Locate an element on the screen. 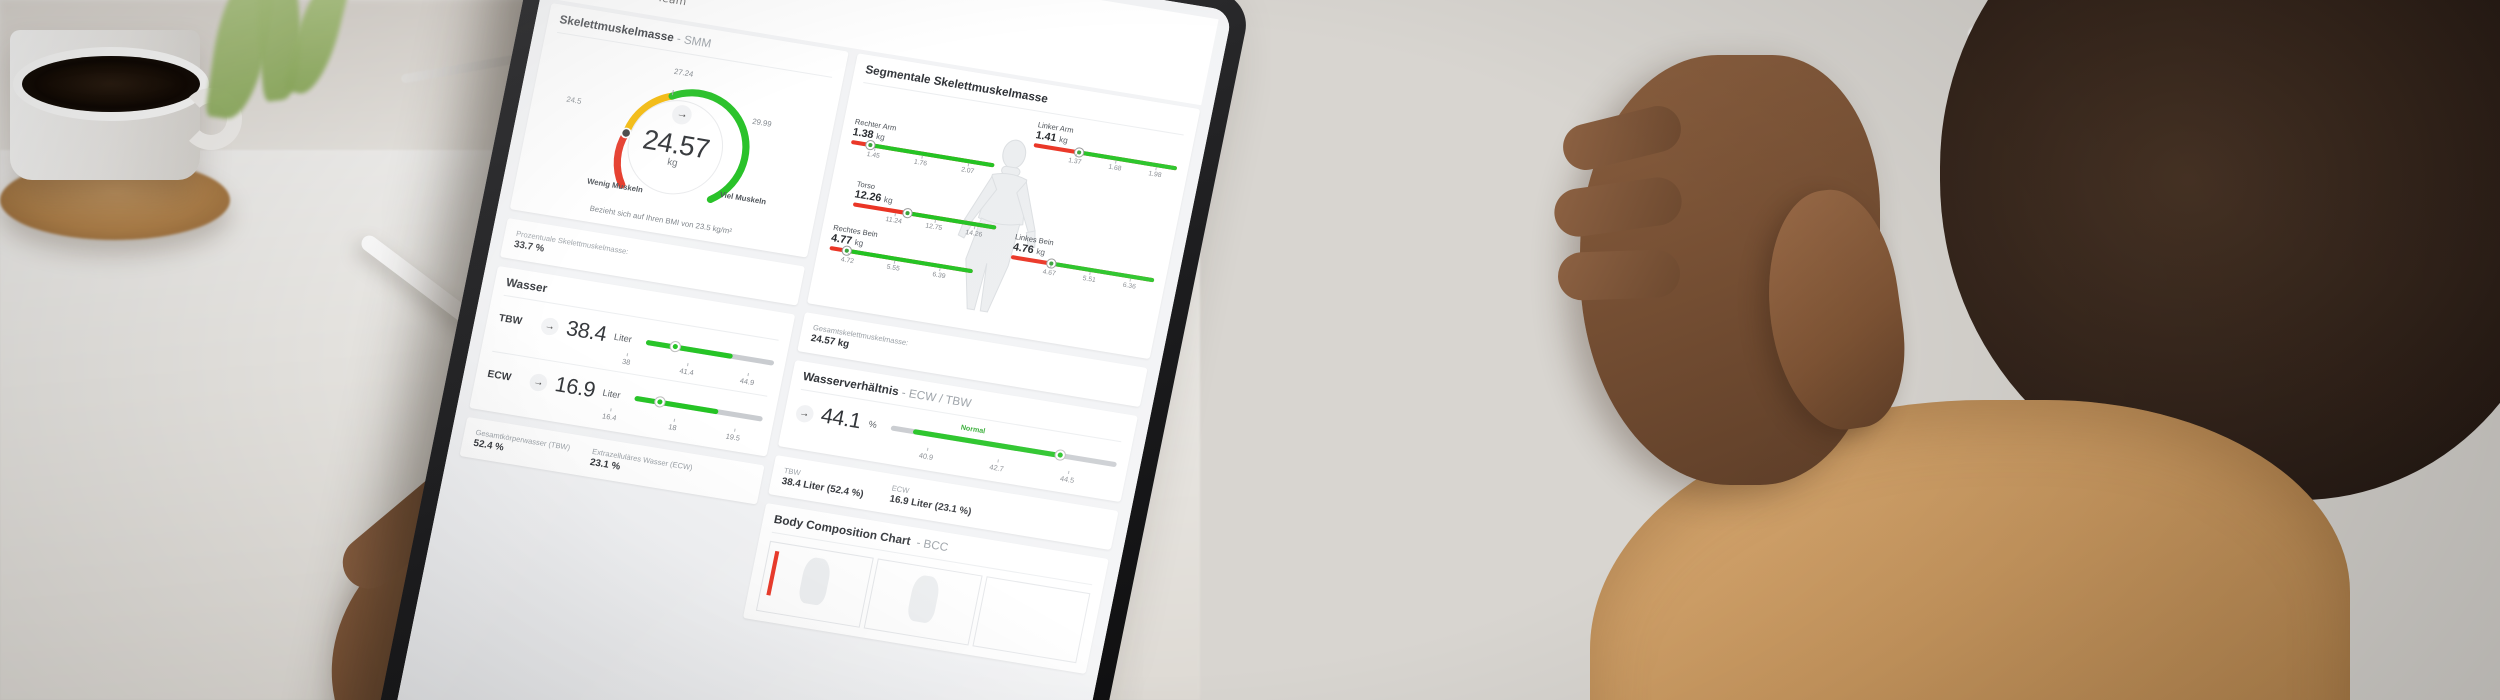 The width and height of the screenshot is (2500, 700). tbw-value: 38.4 is located at coordinates (586, 331).